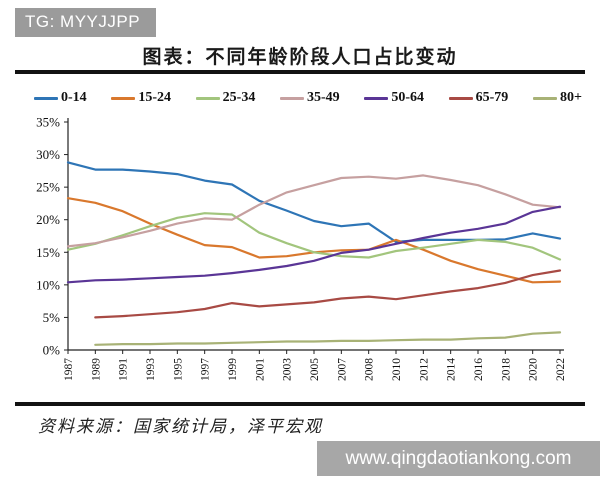 This screenshot has height=480, width=600. I want to click on series-line-80+, so click(328, 338).